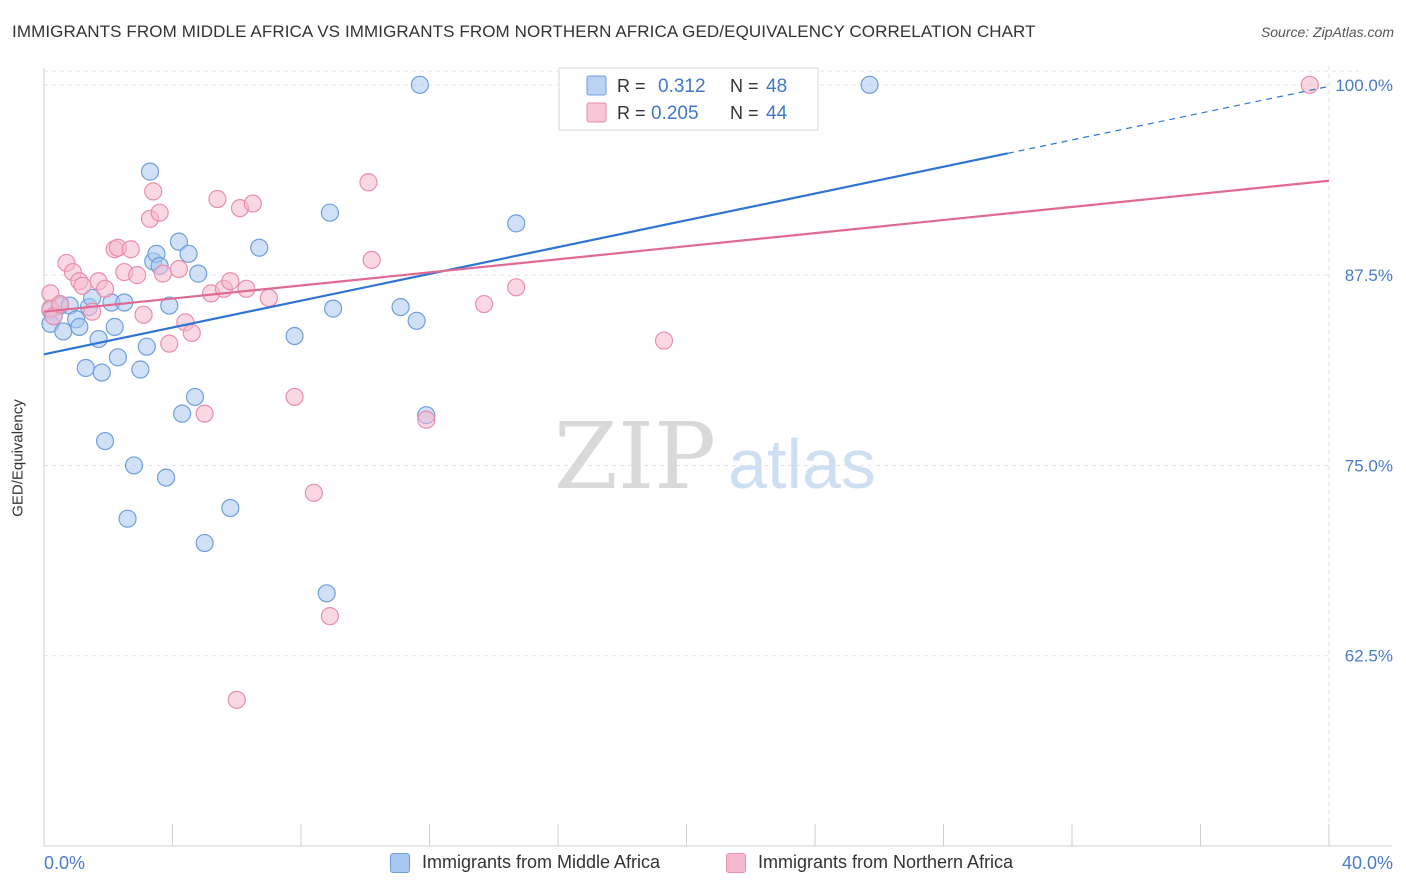 This screenshot has width=1406, height=892. What do you see at coordinates (886, 862) in the screenshot?
I see `bottom-legend-label: Immigrants from Northern Africa` at bounding box center [886, 862].